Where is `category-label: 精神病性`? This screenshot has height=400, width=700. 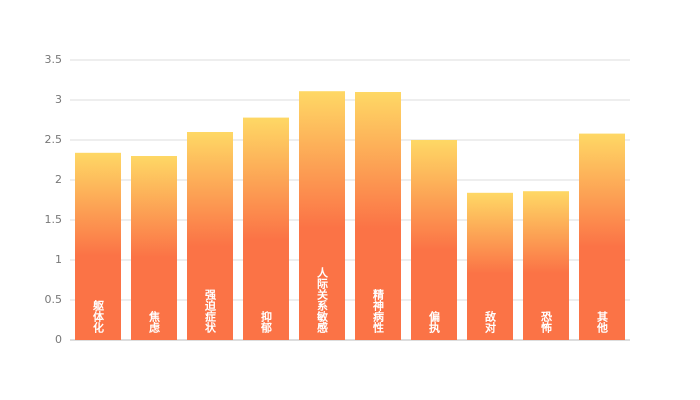 category-label: 精神病性 is located at coordinates (378, 311).